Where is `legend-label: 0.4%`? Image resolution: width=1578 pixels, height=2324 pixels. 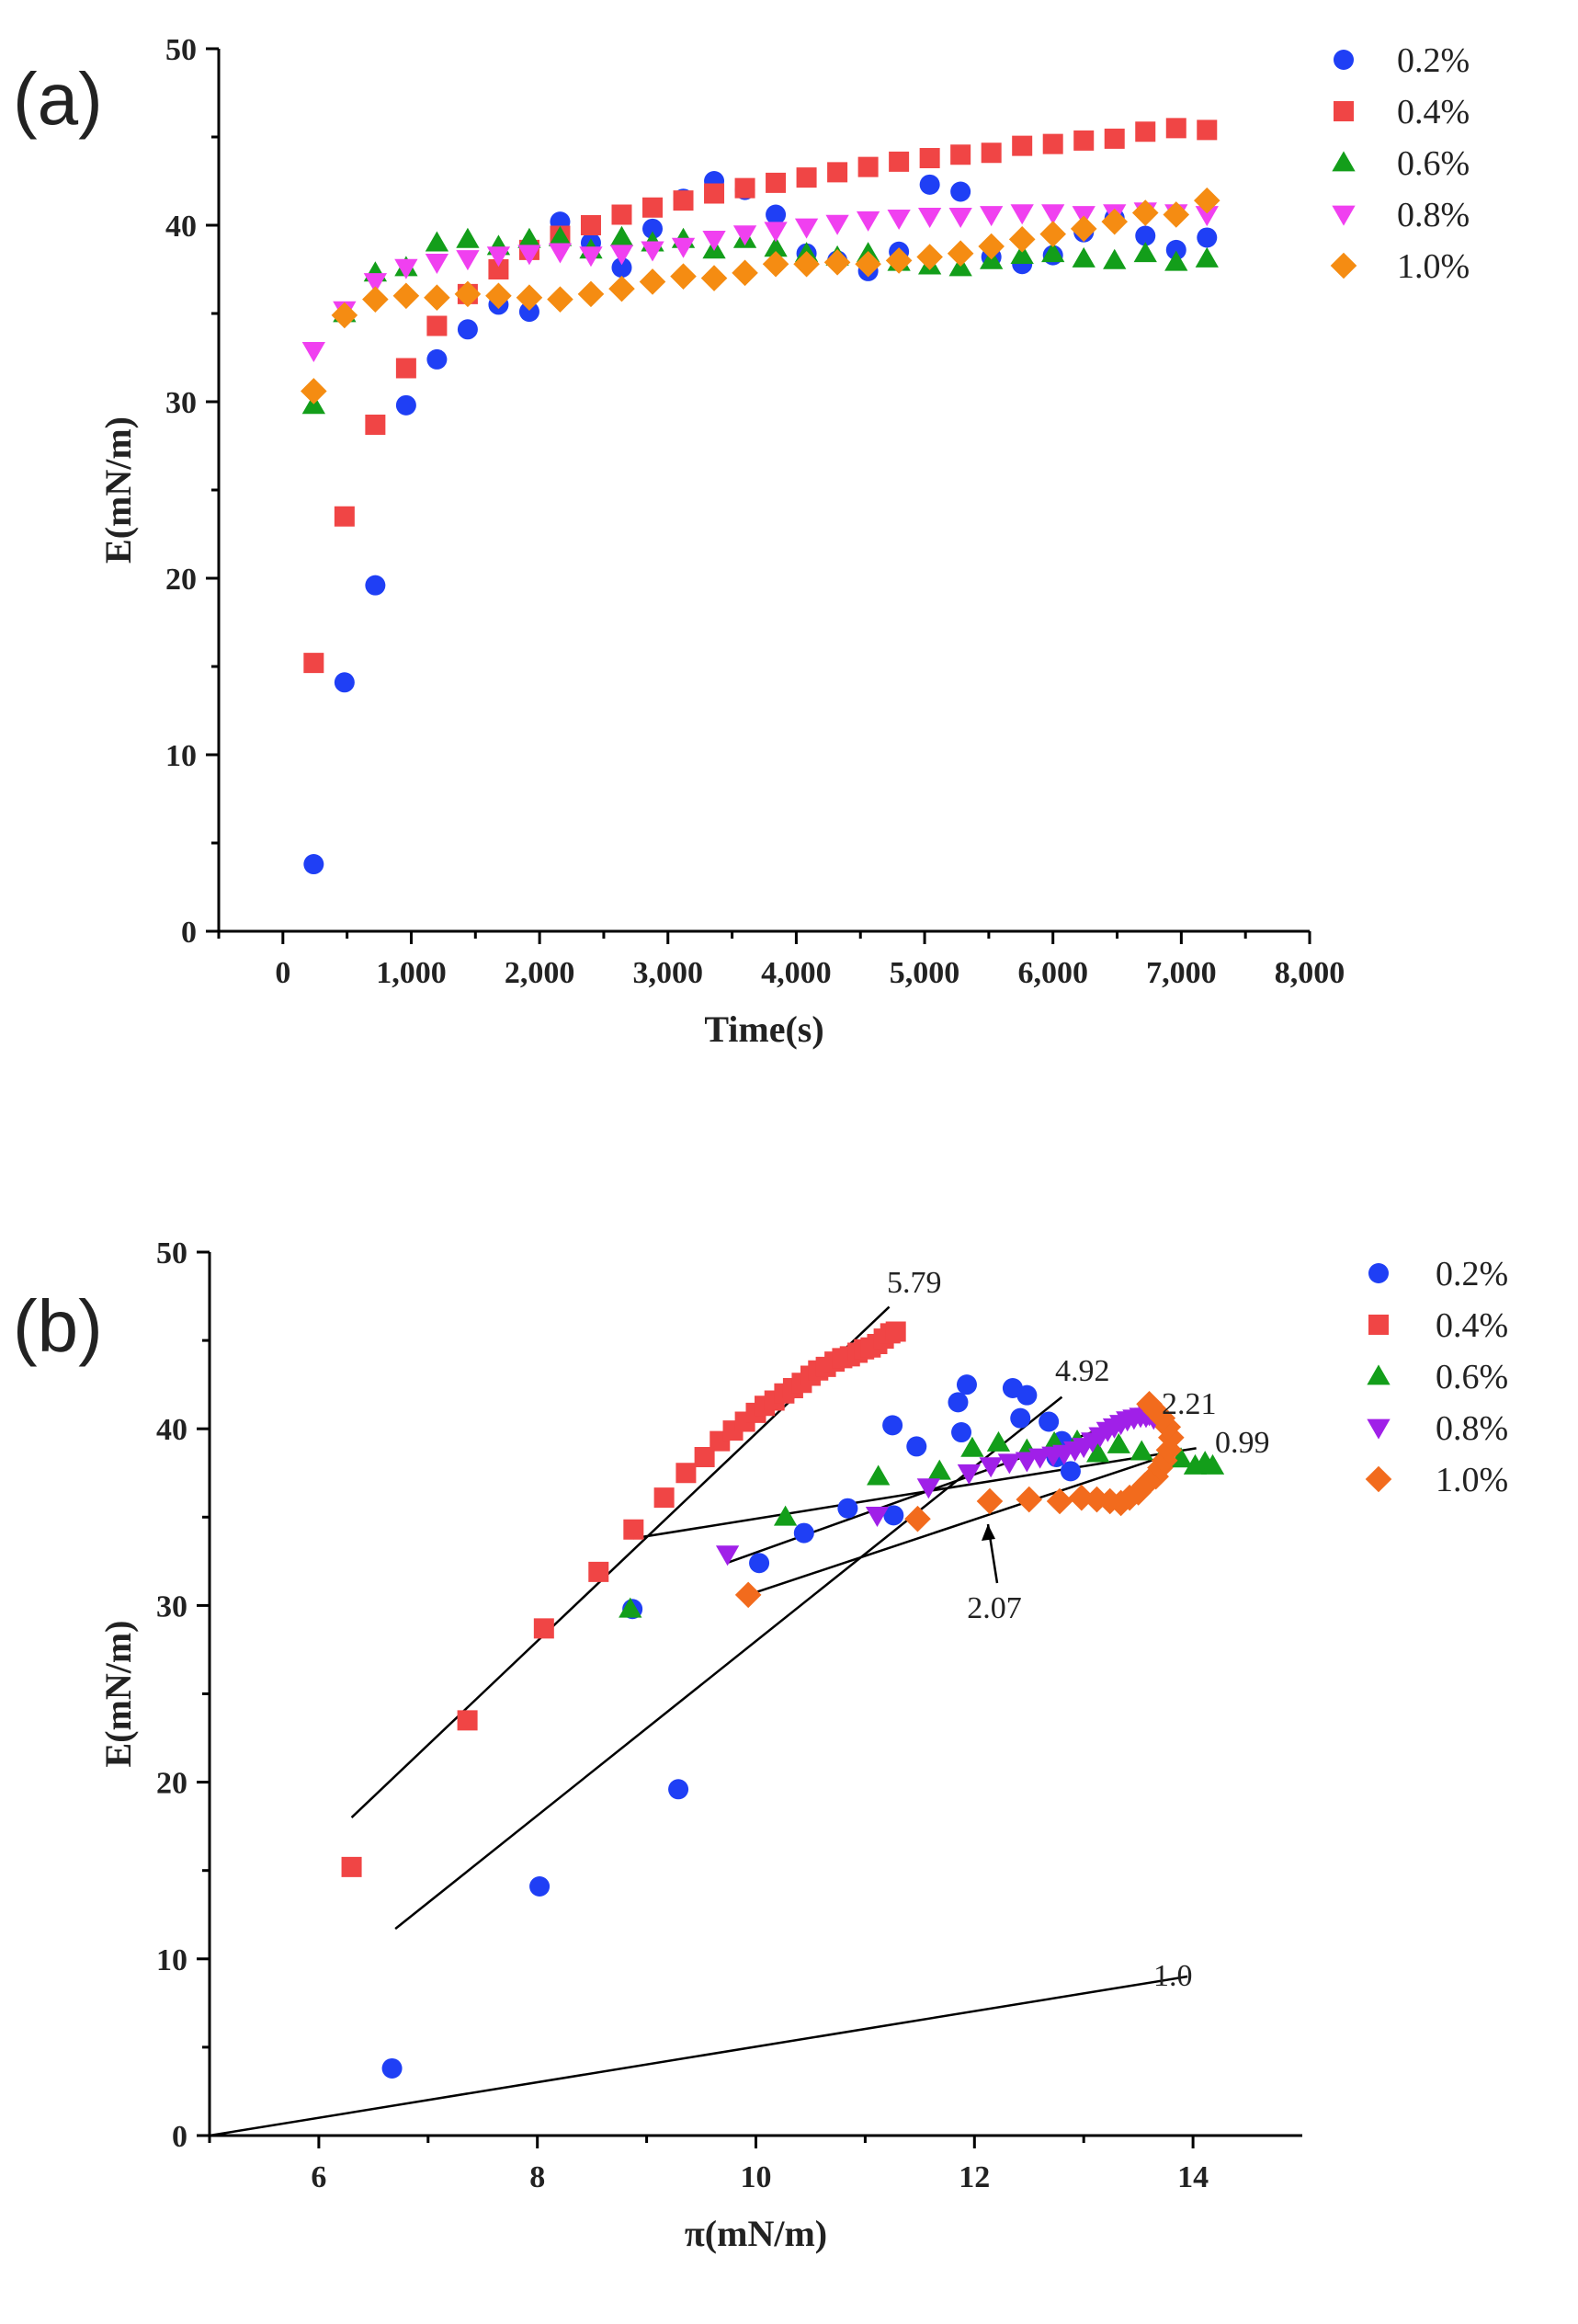 legend-label: 0.4% is located at coordinates (1472, 1326).